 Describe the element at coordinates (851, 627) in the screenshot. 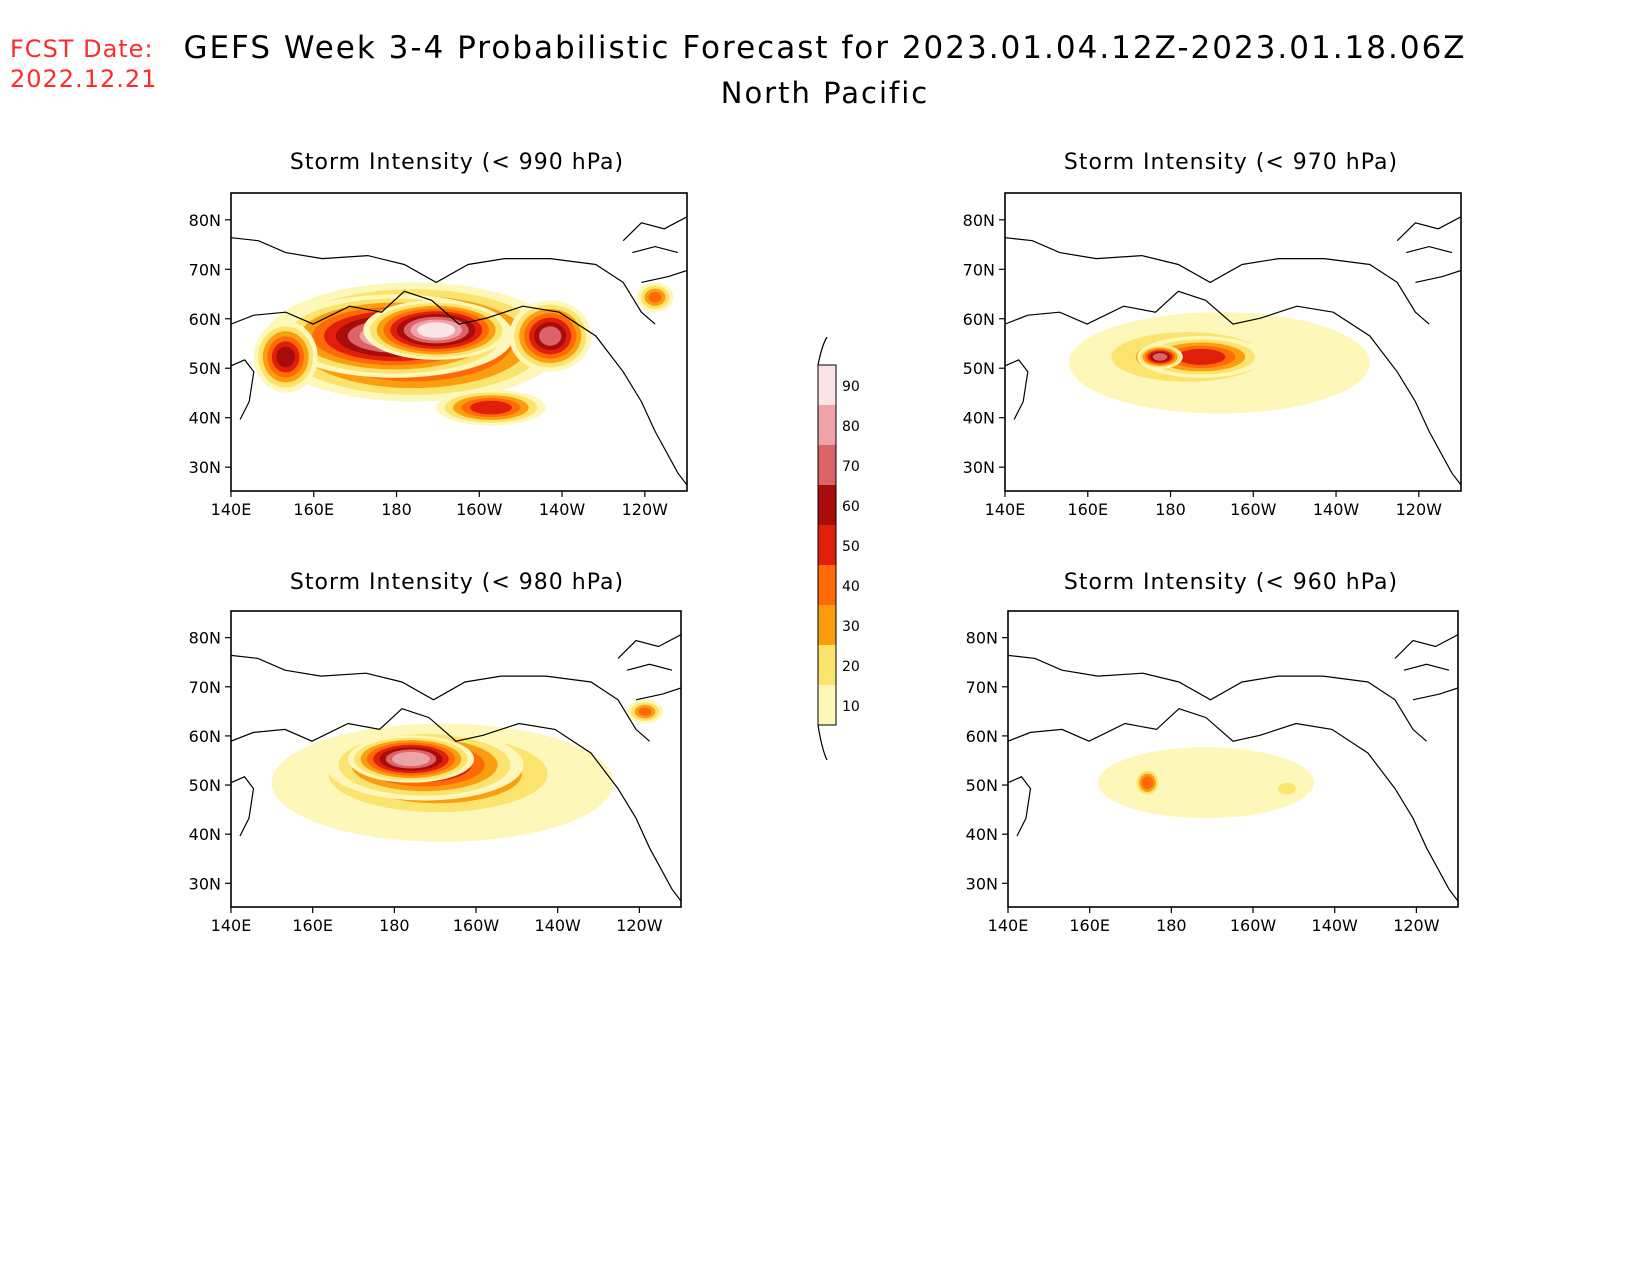

I see `colorbar-label: 30` at that location.